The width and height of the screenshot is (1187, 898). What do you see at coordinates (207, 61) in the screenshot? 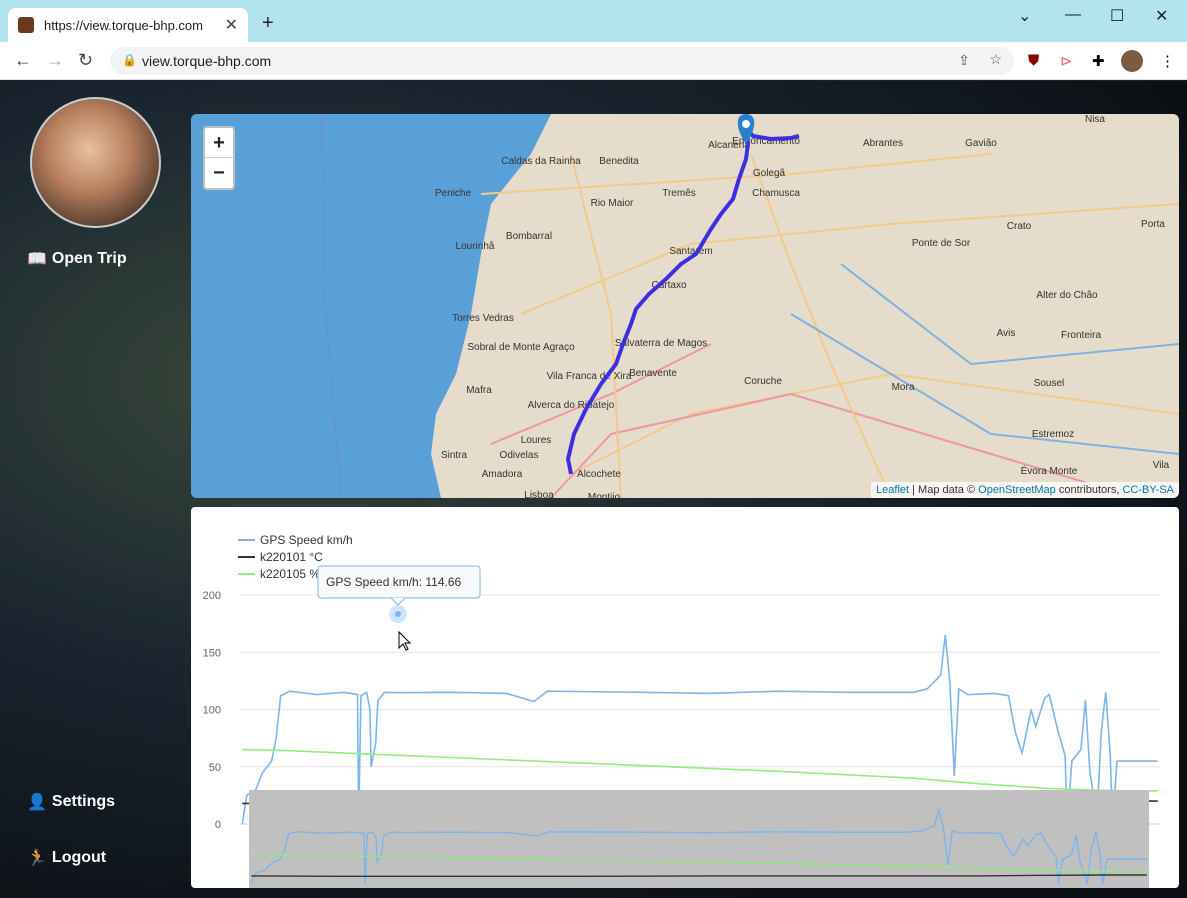
I see `url-text: view.torque-bhp.com` at bounding box center [207, 61].